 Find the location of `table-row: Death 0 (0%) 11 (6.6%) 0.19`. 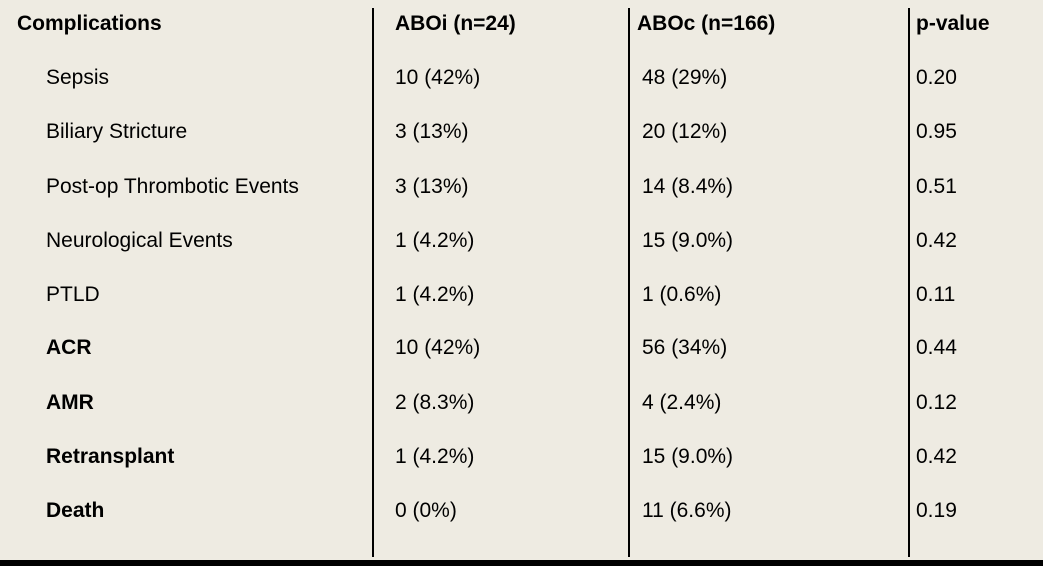

table-row: Death 0 (0%) 11 (6.6%) 0.19 is located at coordinates (521, 511).